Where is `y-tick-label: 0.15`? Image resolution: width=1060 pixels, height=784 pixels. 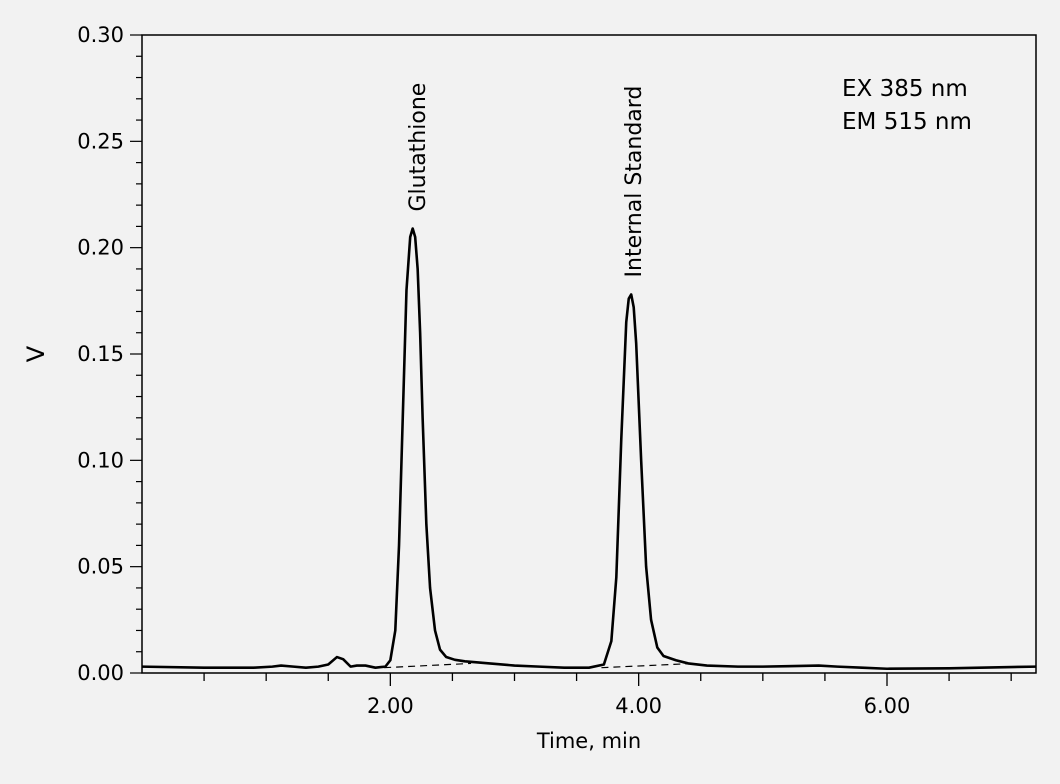
y-tick-label: 0.15 is located at coordinates (100, 354).